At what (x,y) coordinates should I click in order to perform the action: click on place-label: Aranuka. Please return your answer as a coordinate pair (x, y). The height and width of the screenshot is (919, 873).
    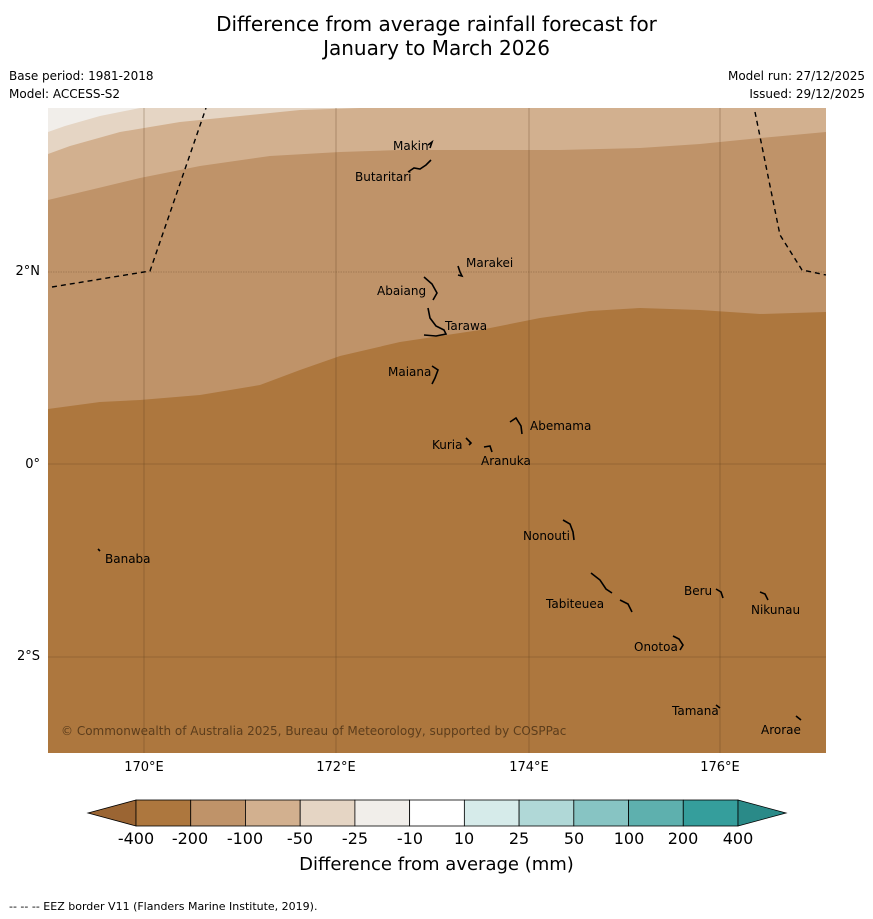
    Looking at the image, I should click on (506, 461).